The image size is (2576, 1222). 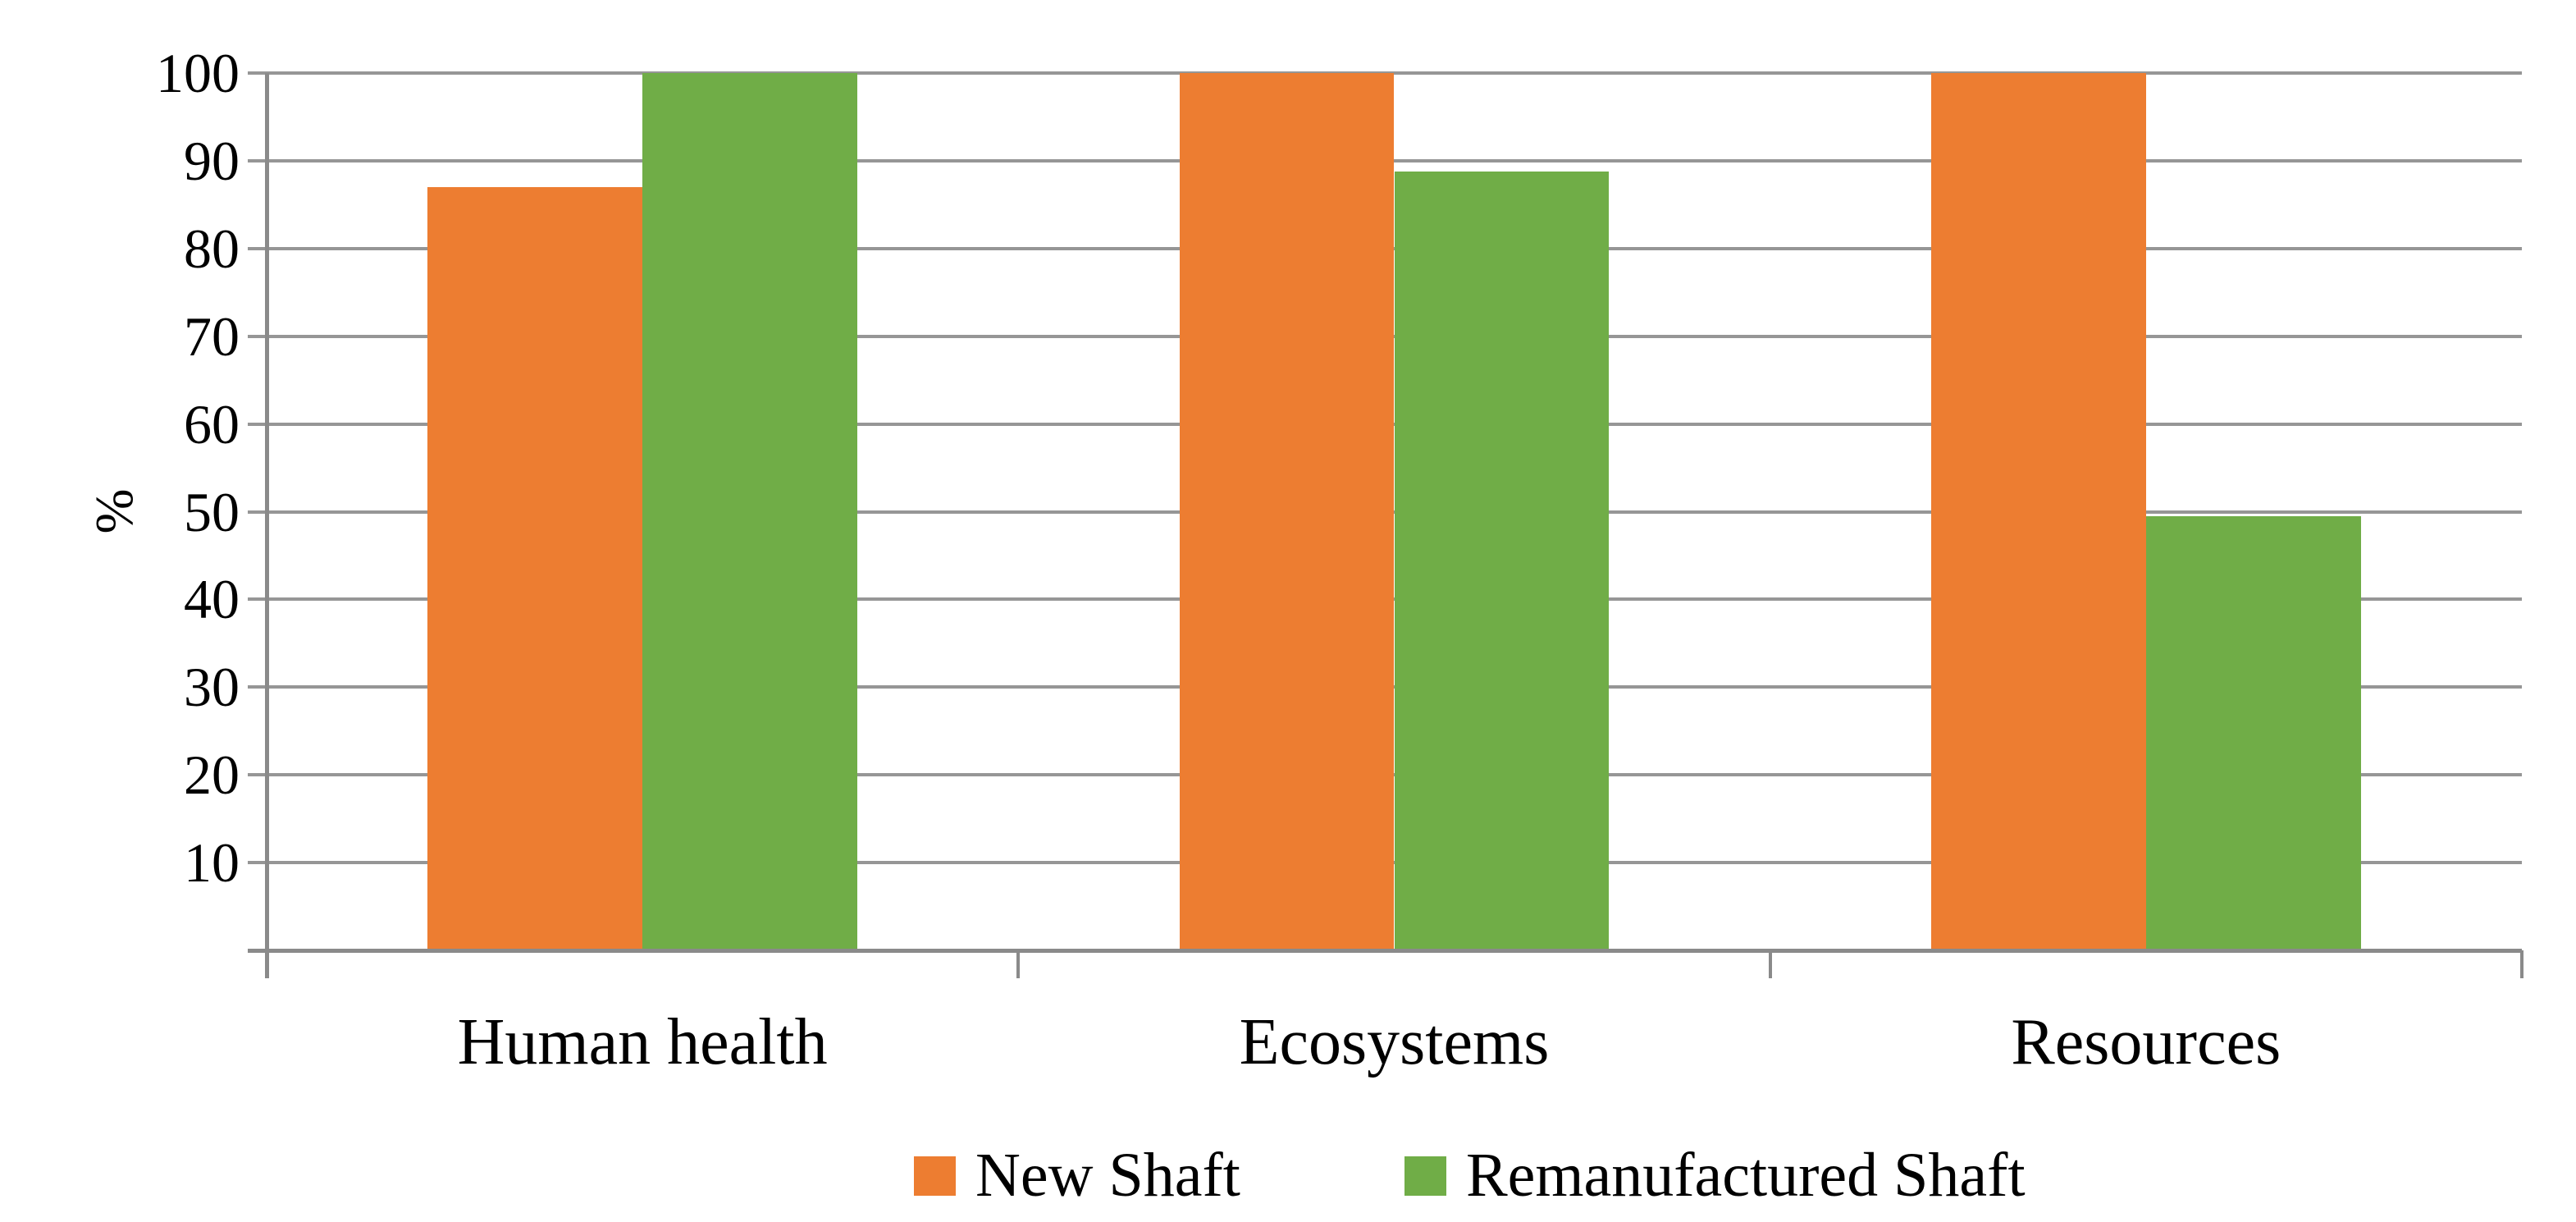 I want to click on x-axis-line, so click(x=1385, y=951).